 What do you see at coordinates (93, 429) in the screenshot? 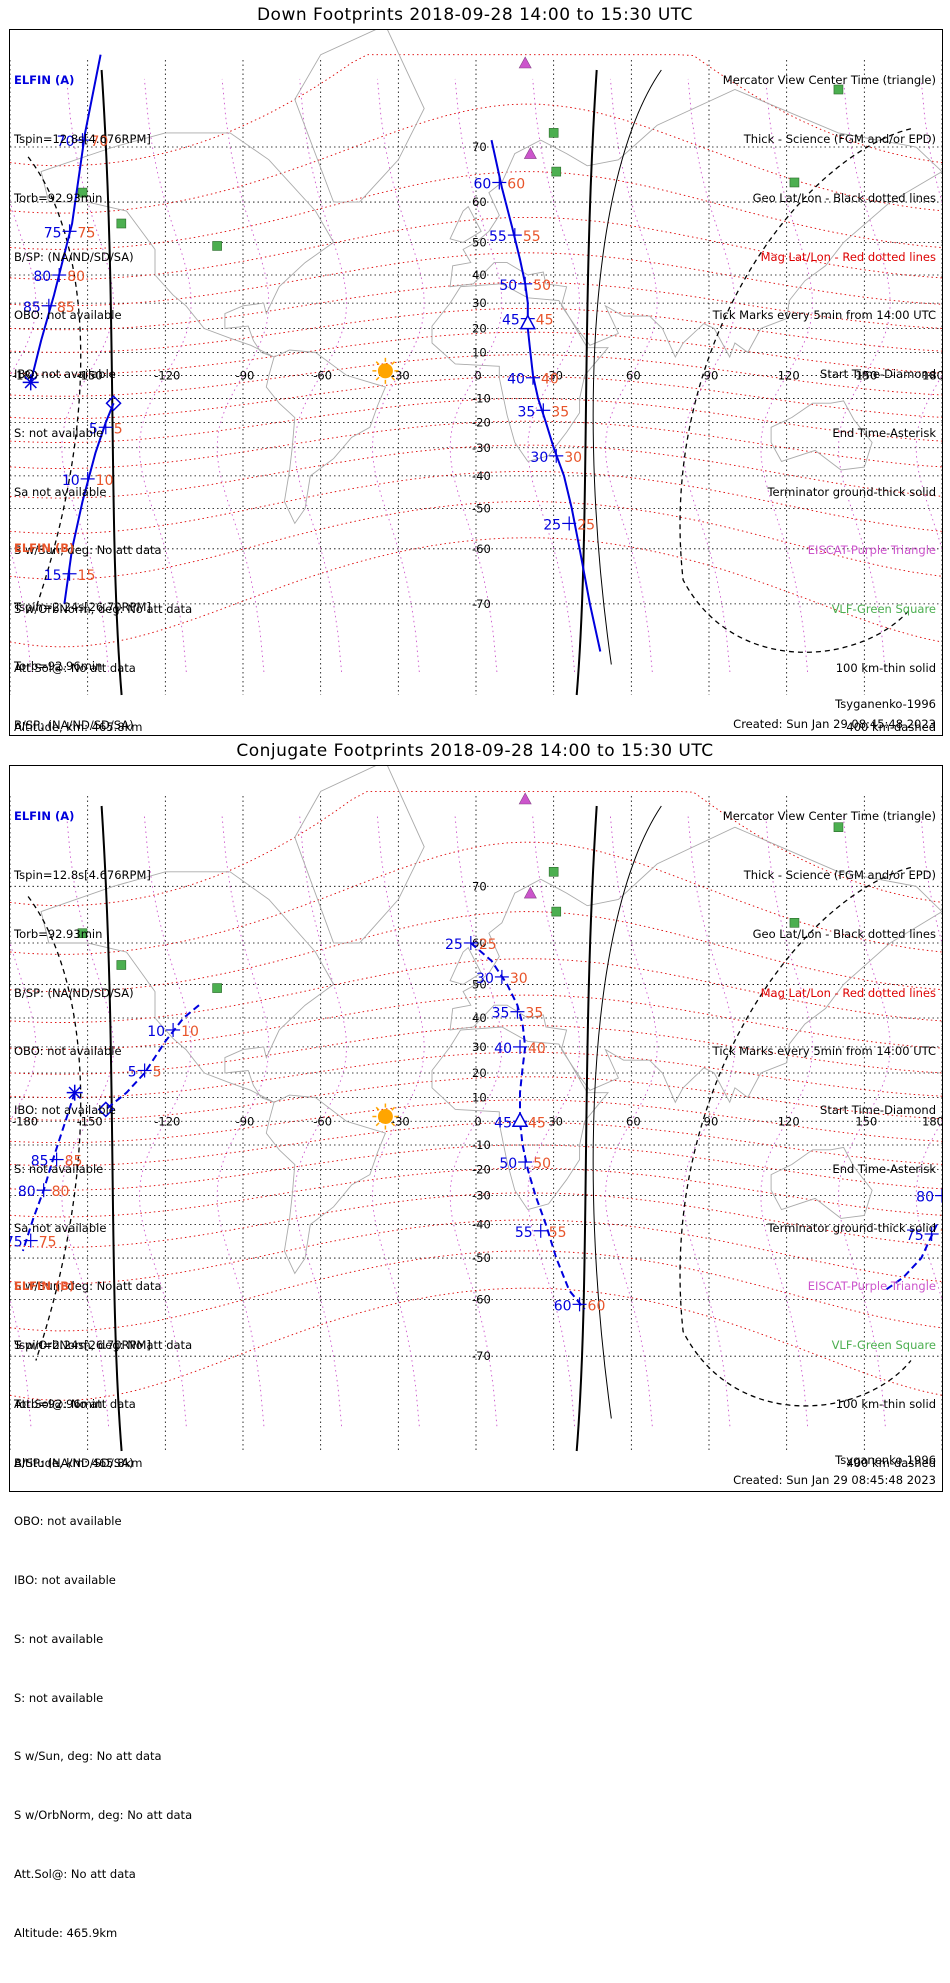
I see `sat-b-tick-label: 5` at bounding box center [93, 429].